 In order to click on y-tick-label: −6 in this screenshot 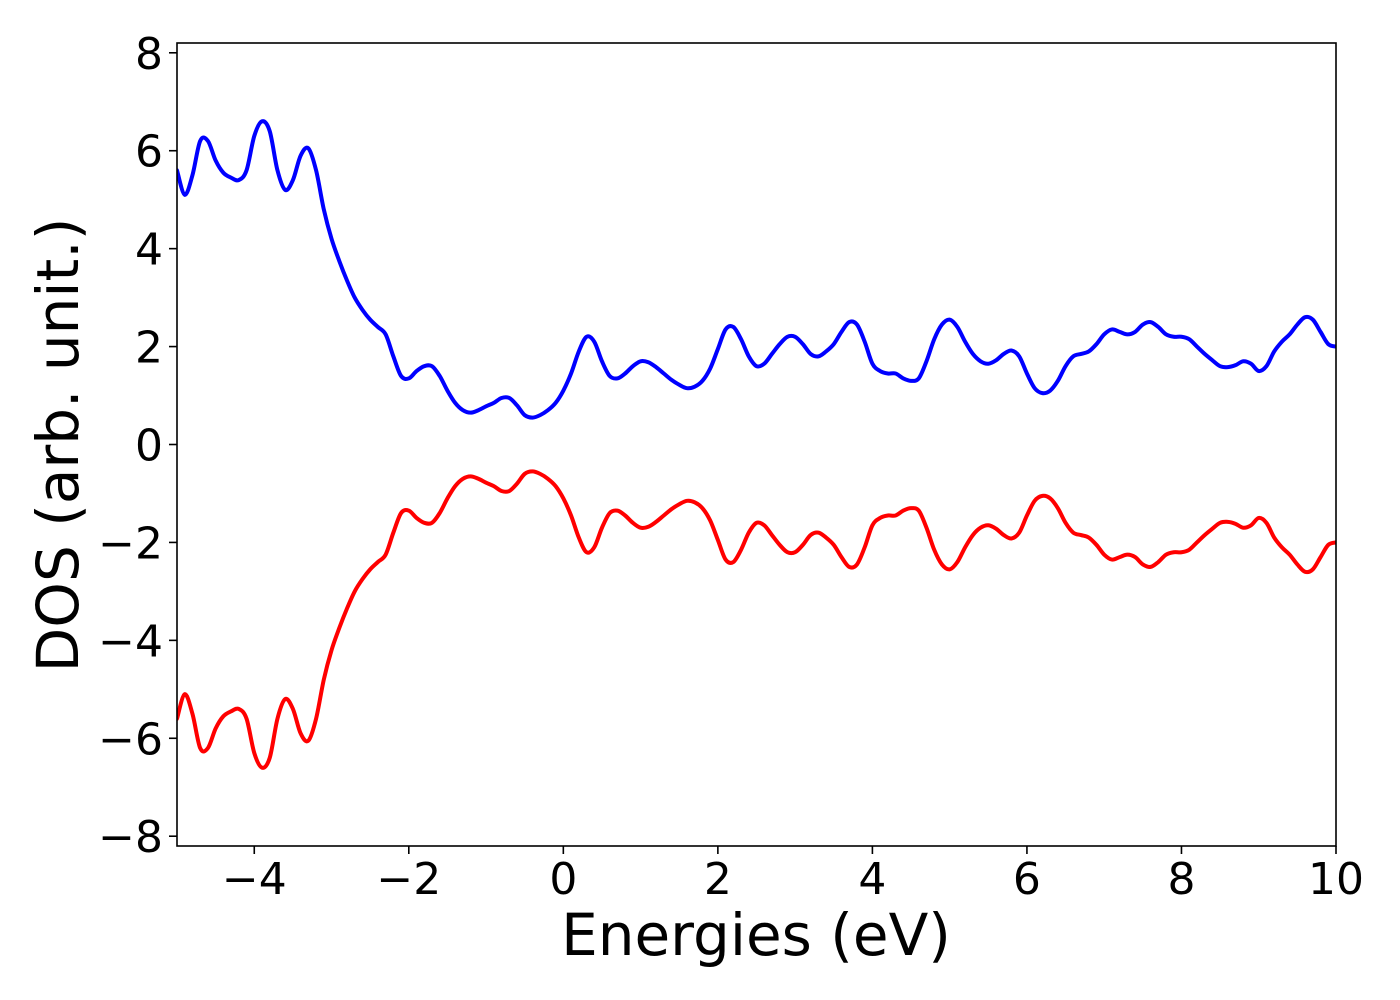, I will do `click(130, 739)`.